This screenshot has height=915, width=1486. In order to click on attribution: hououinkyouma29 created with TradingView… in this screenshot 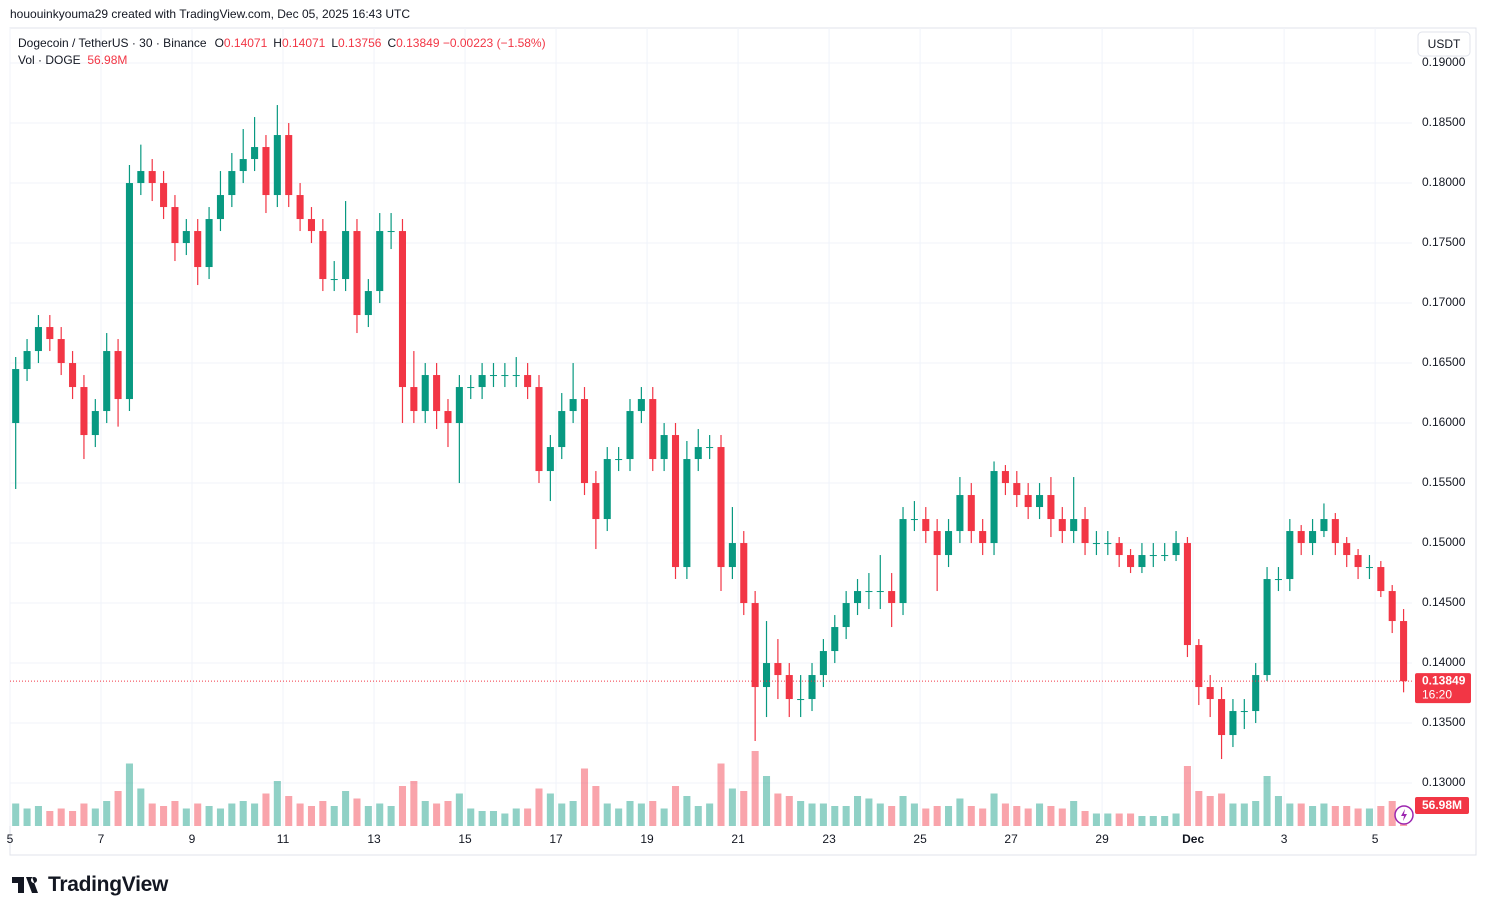, I will do `click(210, 14)`.